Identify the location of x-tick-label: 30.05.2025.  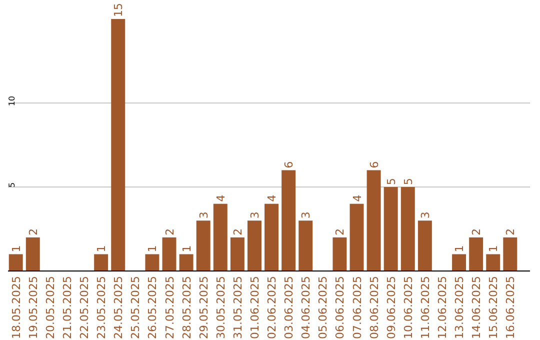
(221, 307).